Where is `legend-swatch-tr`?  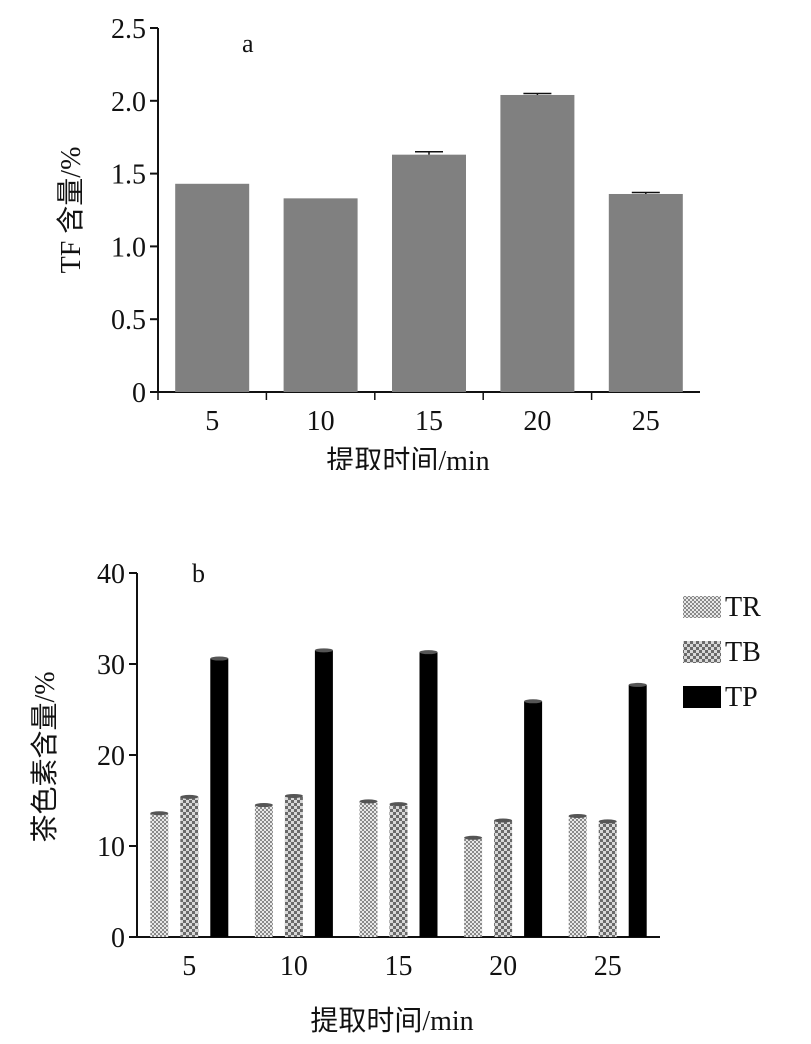
legend-swatch-tr is located at coordinates (702, 607).